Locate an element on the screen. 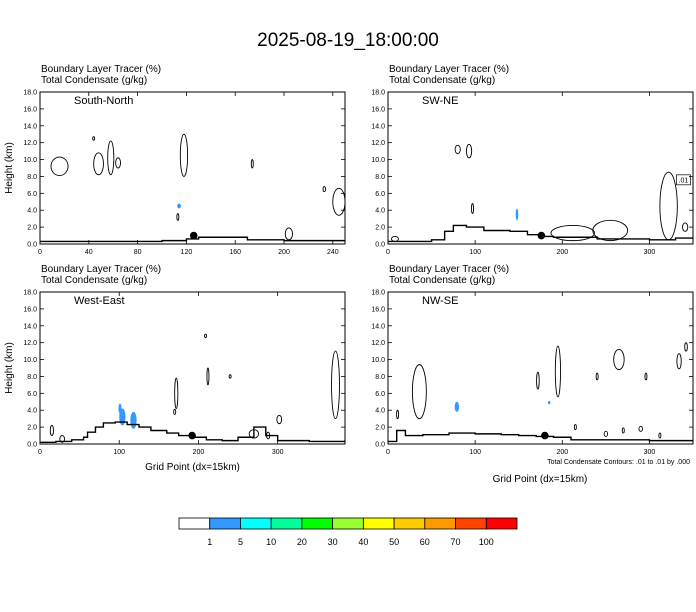 The width and height of the screenshot is (696, 612). colorbar-label: 5 is located at coordinates (240, 542).